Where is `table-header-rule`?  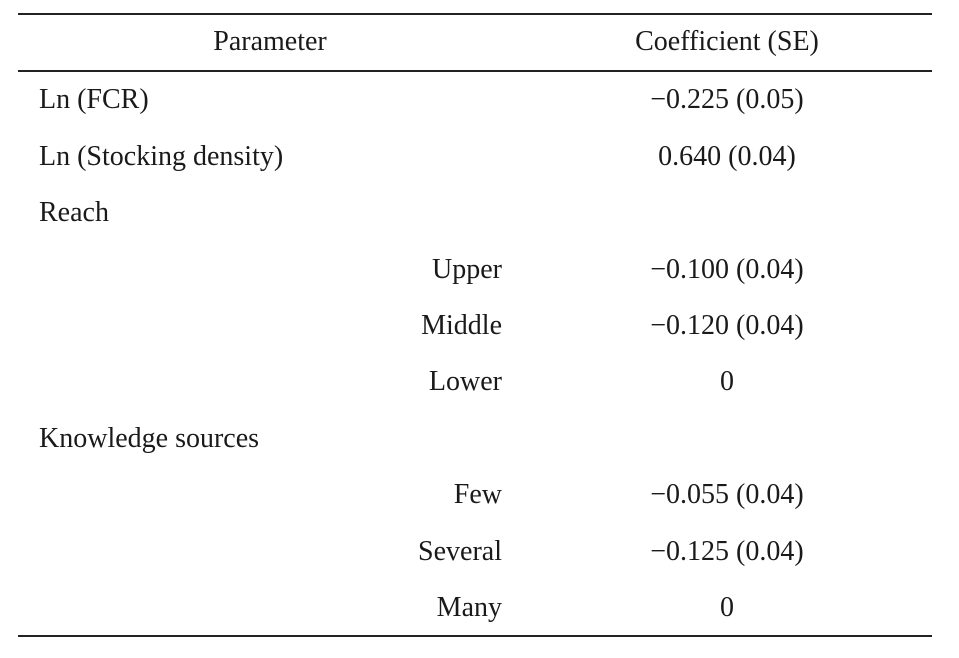 table-header-rule is located at coordinates (475, 71).